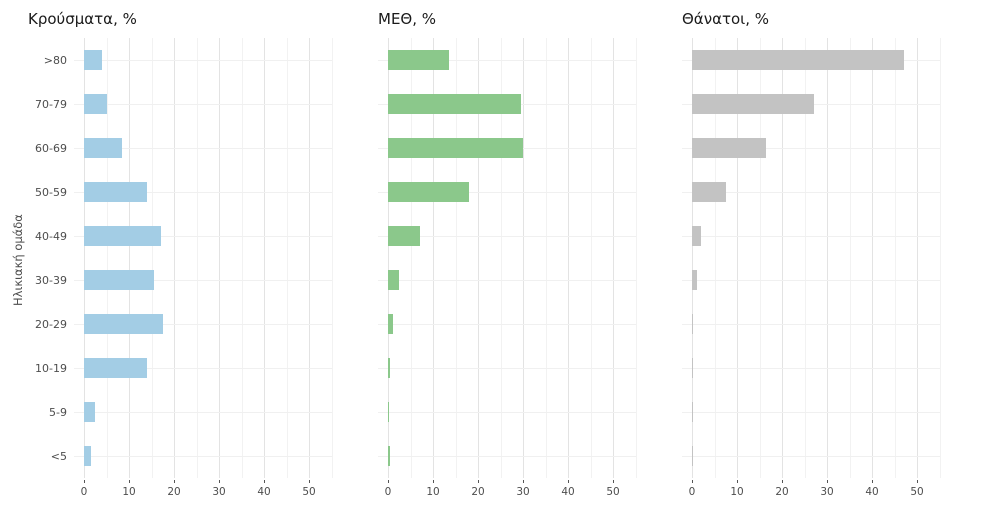 Image resolution: width=986 pixels, height=524 pixels. What do you see at coordinates (55, 60) in the screenshot?
I see `y-axis-label: >80` at bounding box center [55, 60].